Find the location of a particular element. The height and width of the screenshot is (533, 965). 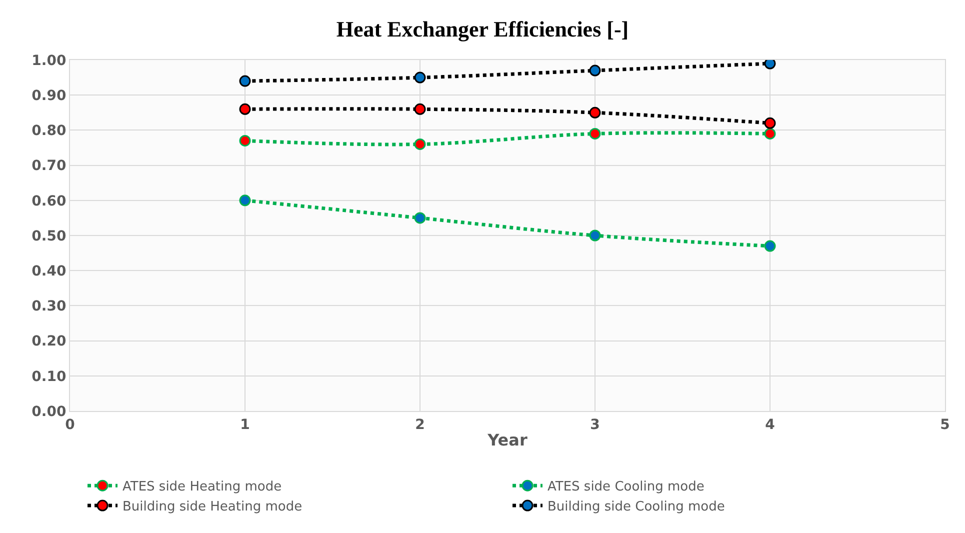

legend-label: ATES side Heating mode is located at coordinates (202, 487).